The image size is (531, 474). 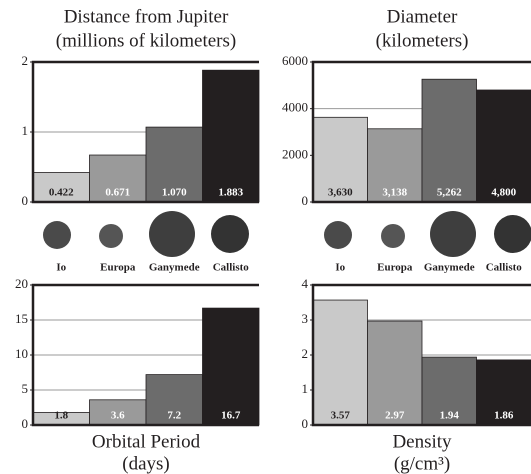 I want to click on value-label: 3,138, so click(x=394, y=193).